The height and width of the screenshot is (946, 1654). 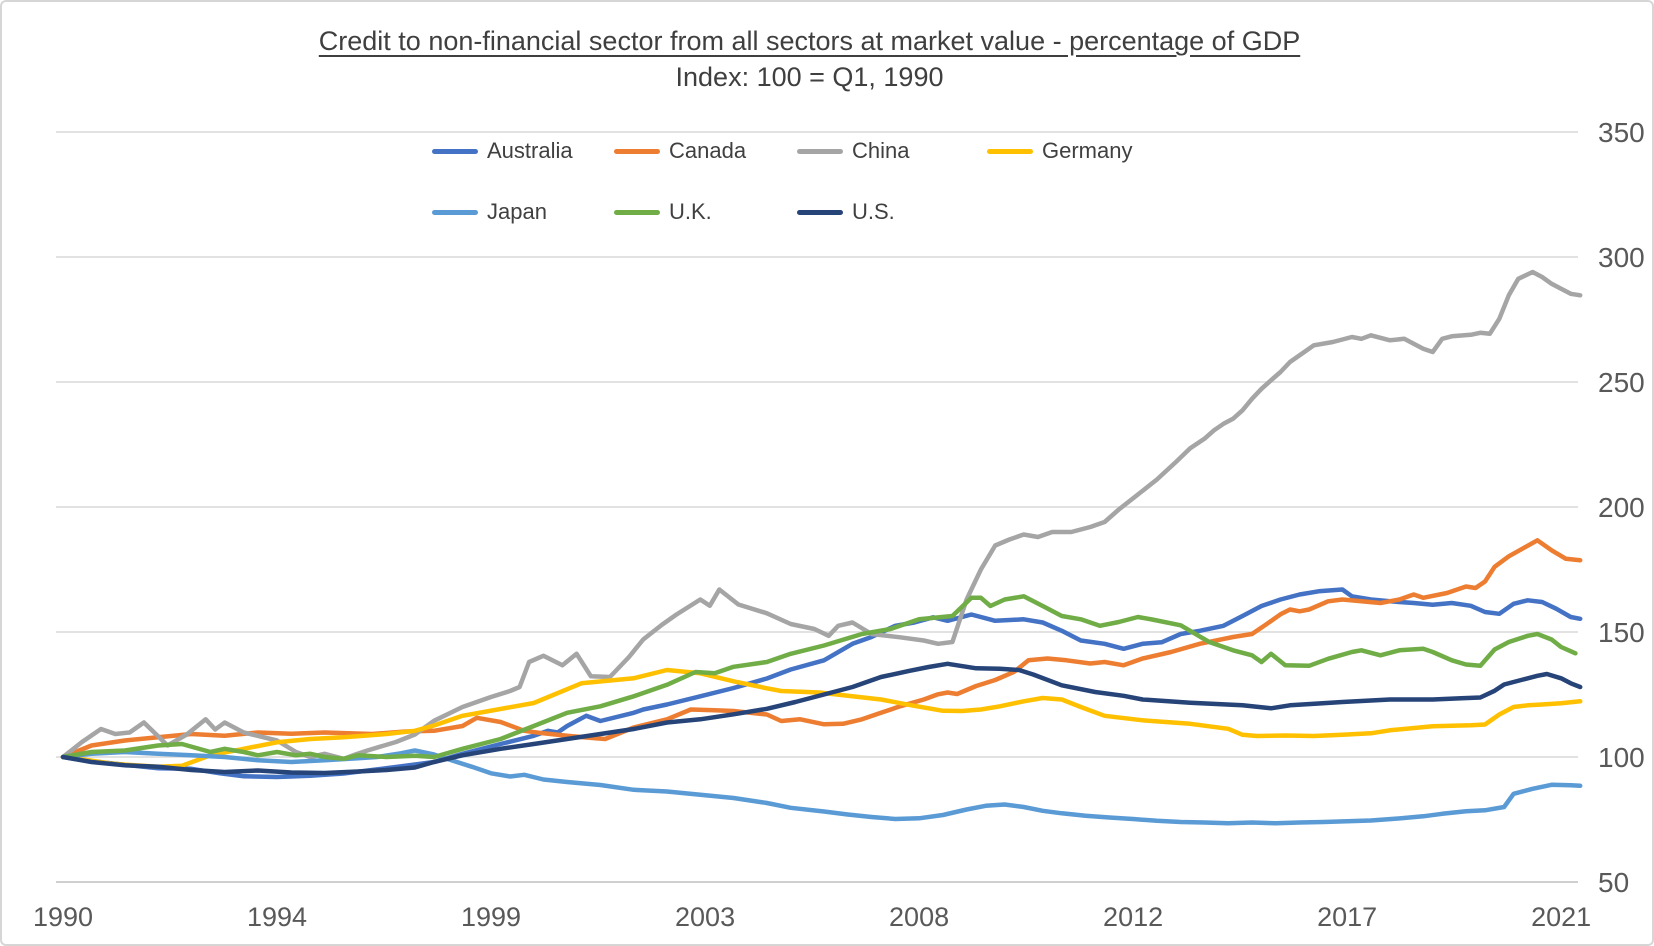 I want to click on legend-label-uk: U.K., so click(x=690, y=211).